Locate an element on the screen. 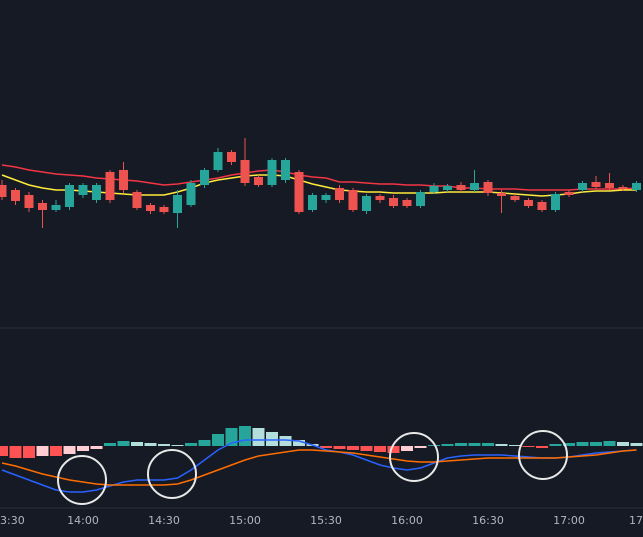  x-tick-label: 17:00 is located at coordinates (569, 520).